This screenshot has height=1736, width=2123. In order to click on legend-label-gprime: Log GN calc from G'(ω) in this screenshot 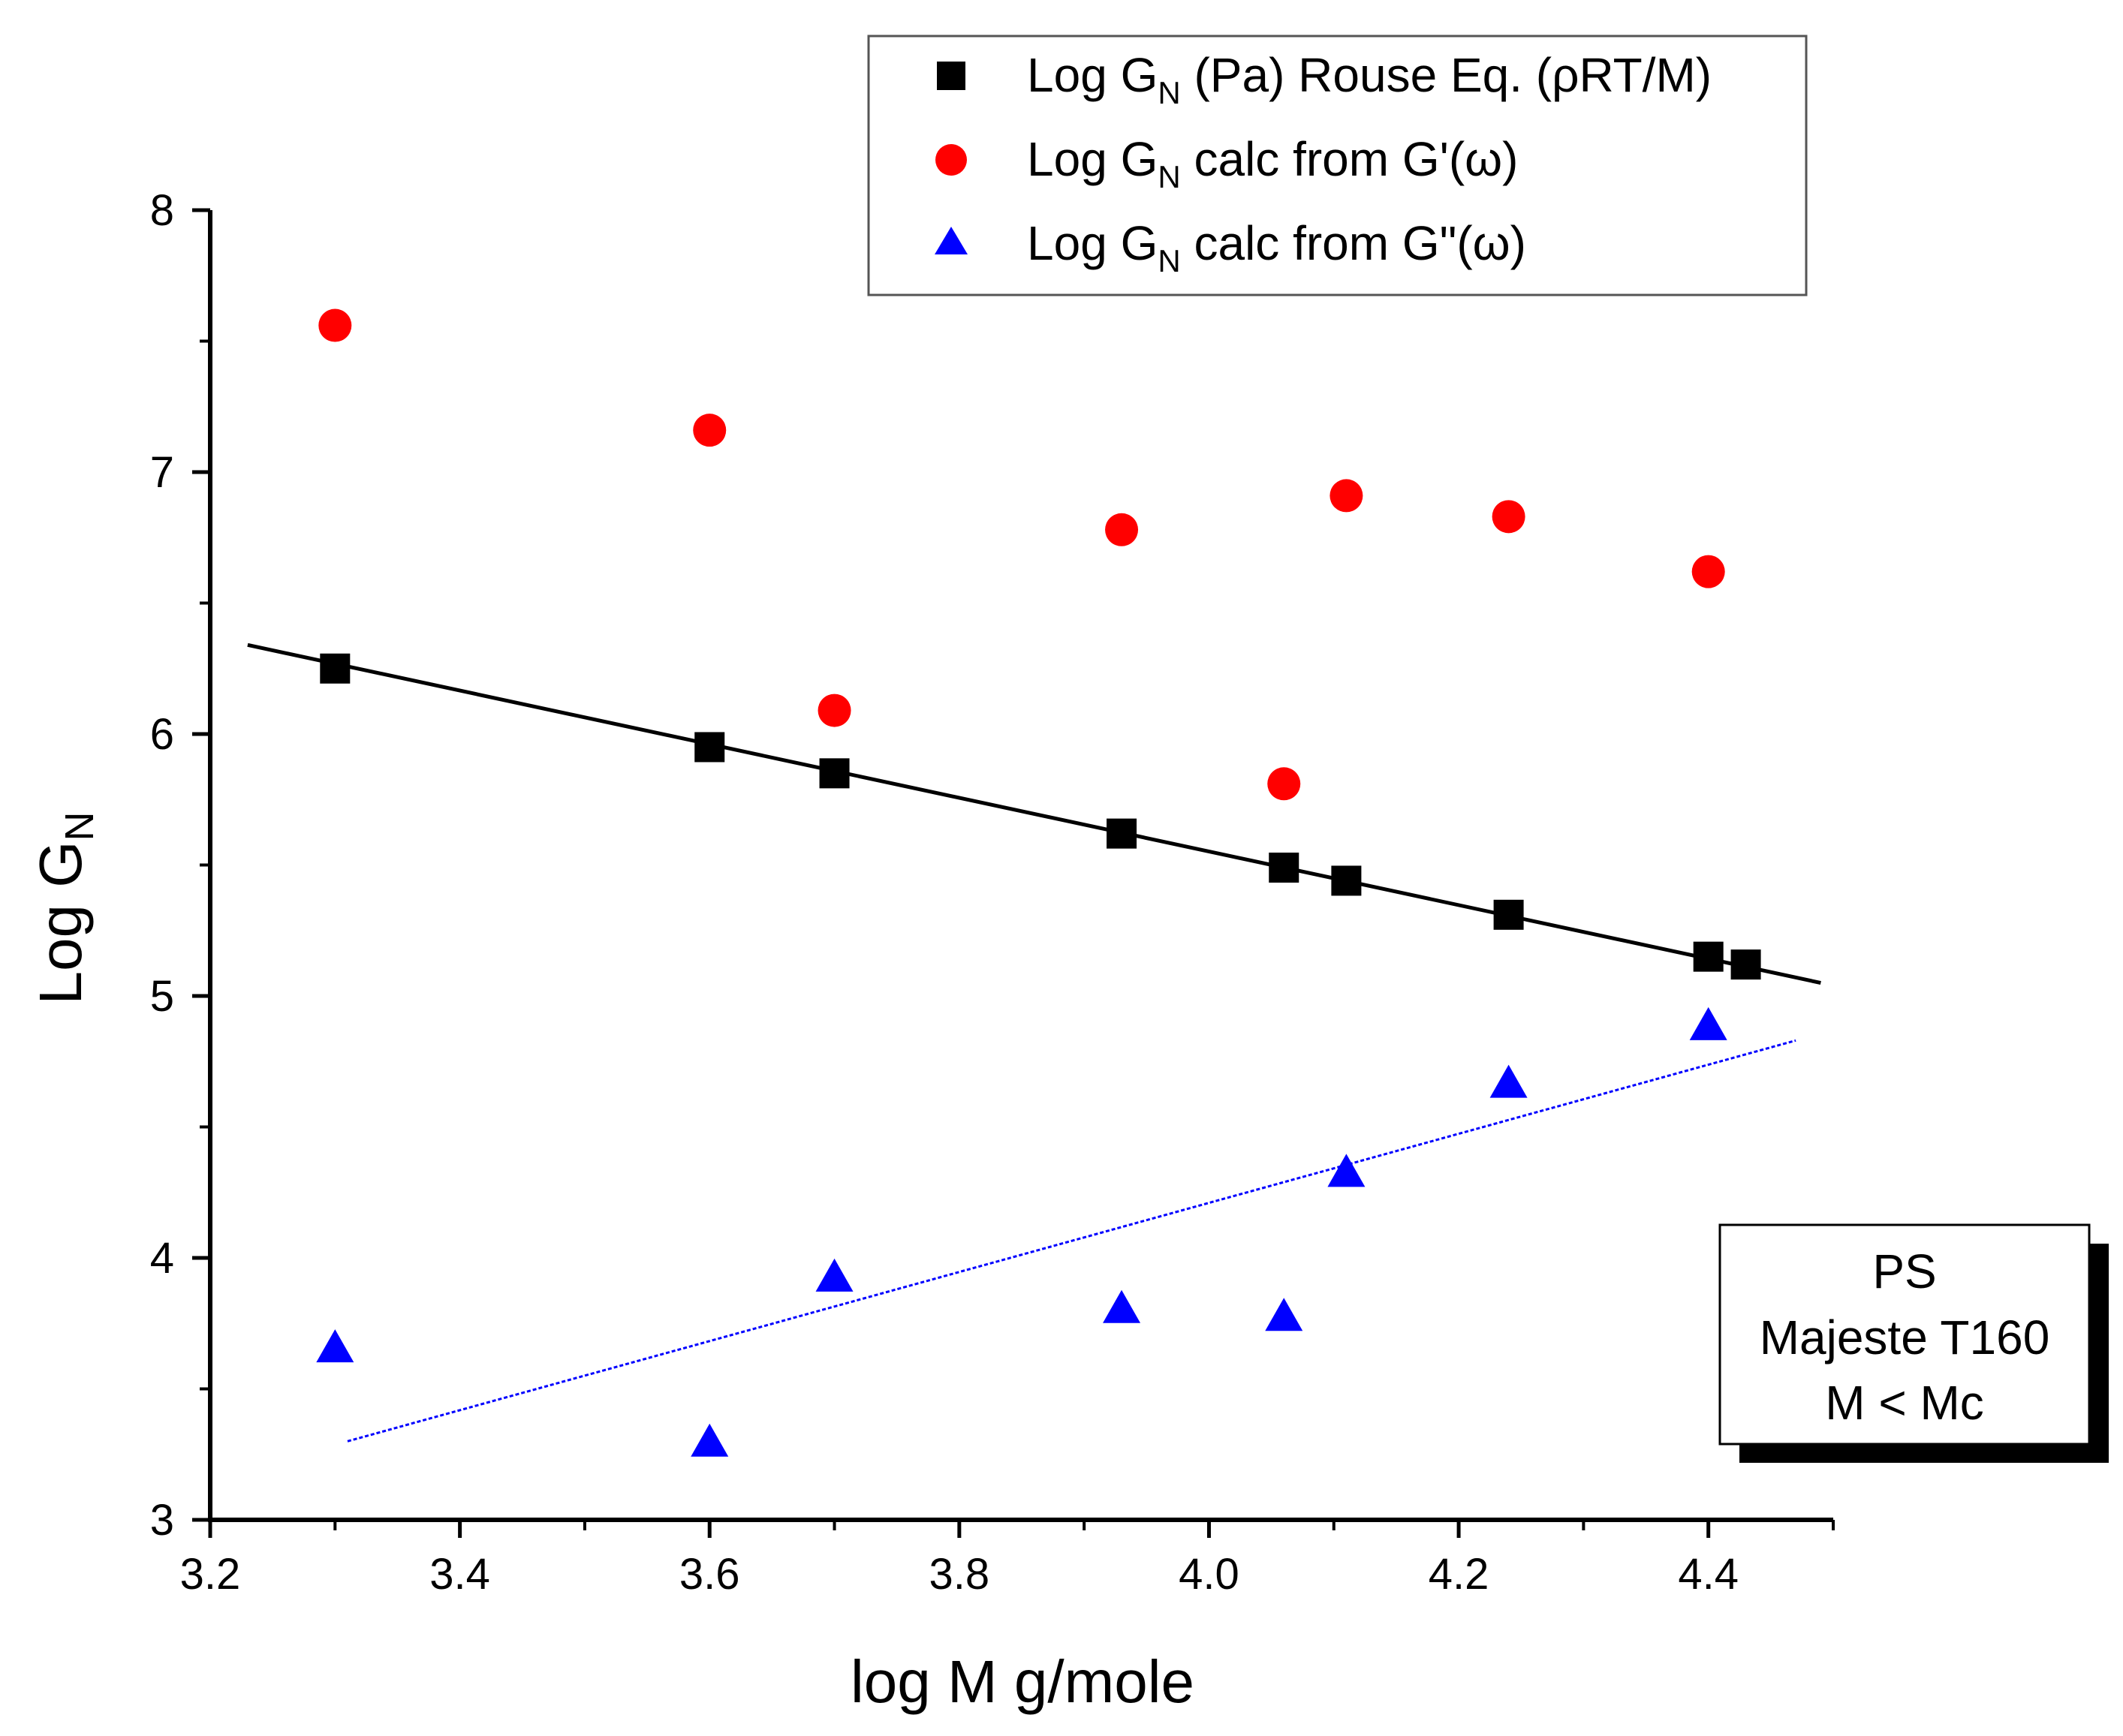, I will do `click(1272, 163)`.